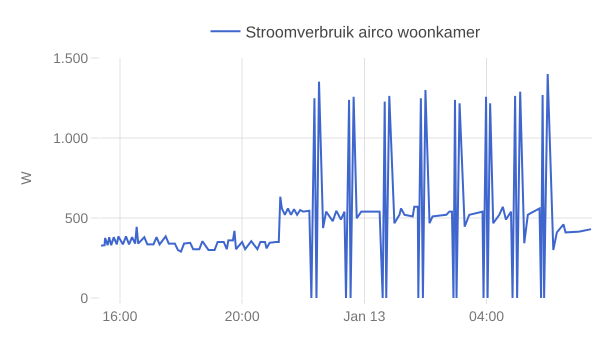 This screenshot has width=608, height=349. What do you see at coordinates (84, 298) in the screenshot?
I see `y-tick-label: 0` at bounding box center [84, 298].